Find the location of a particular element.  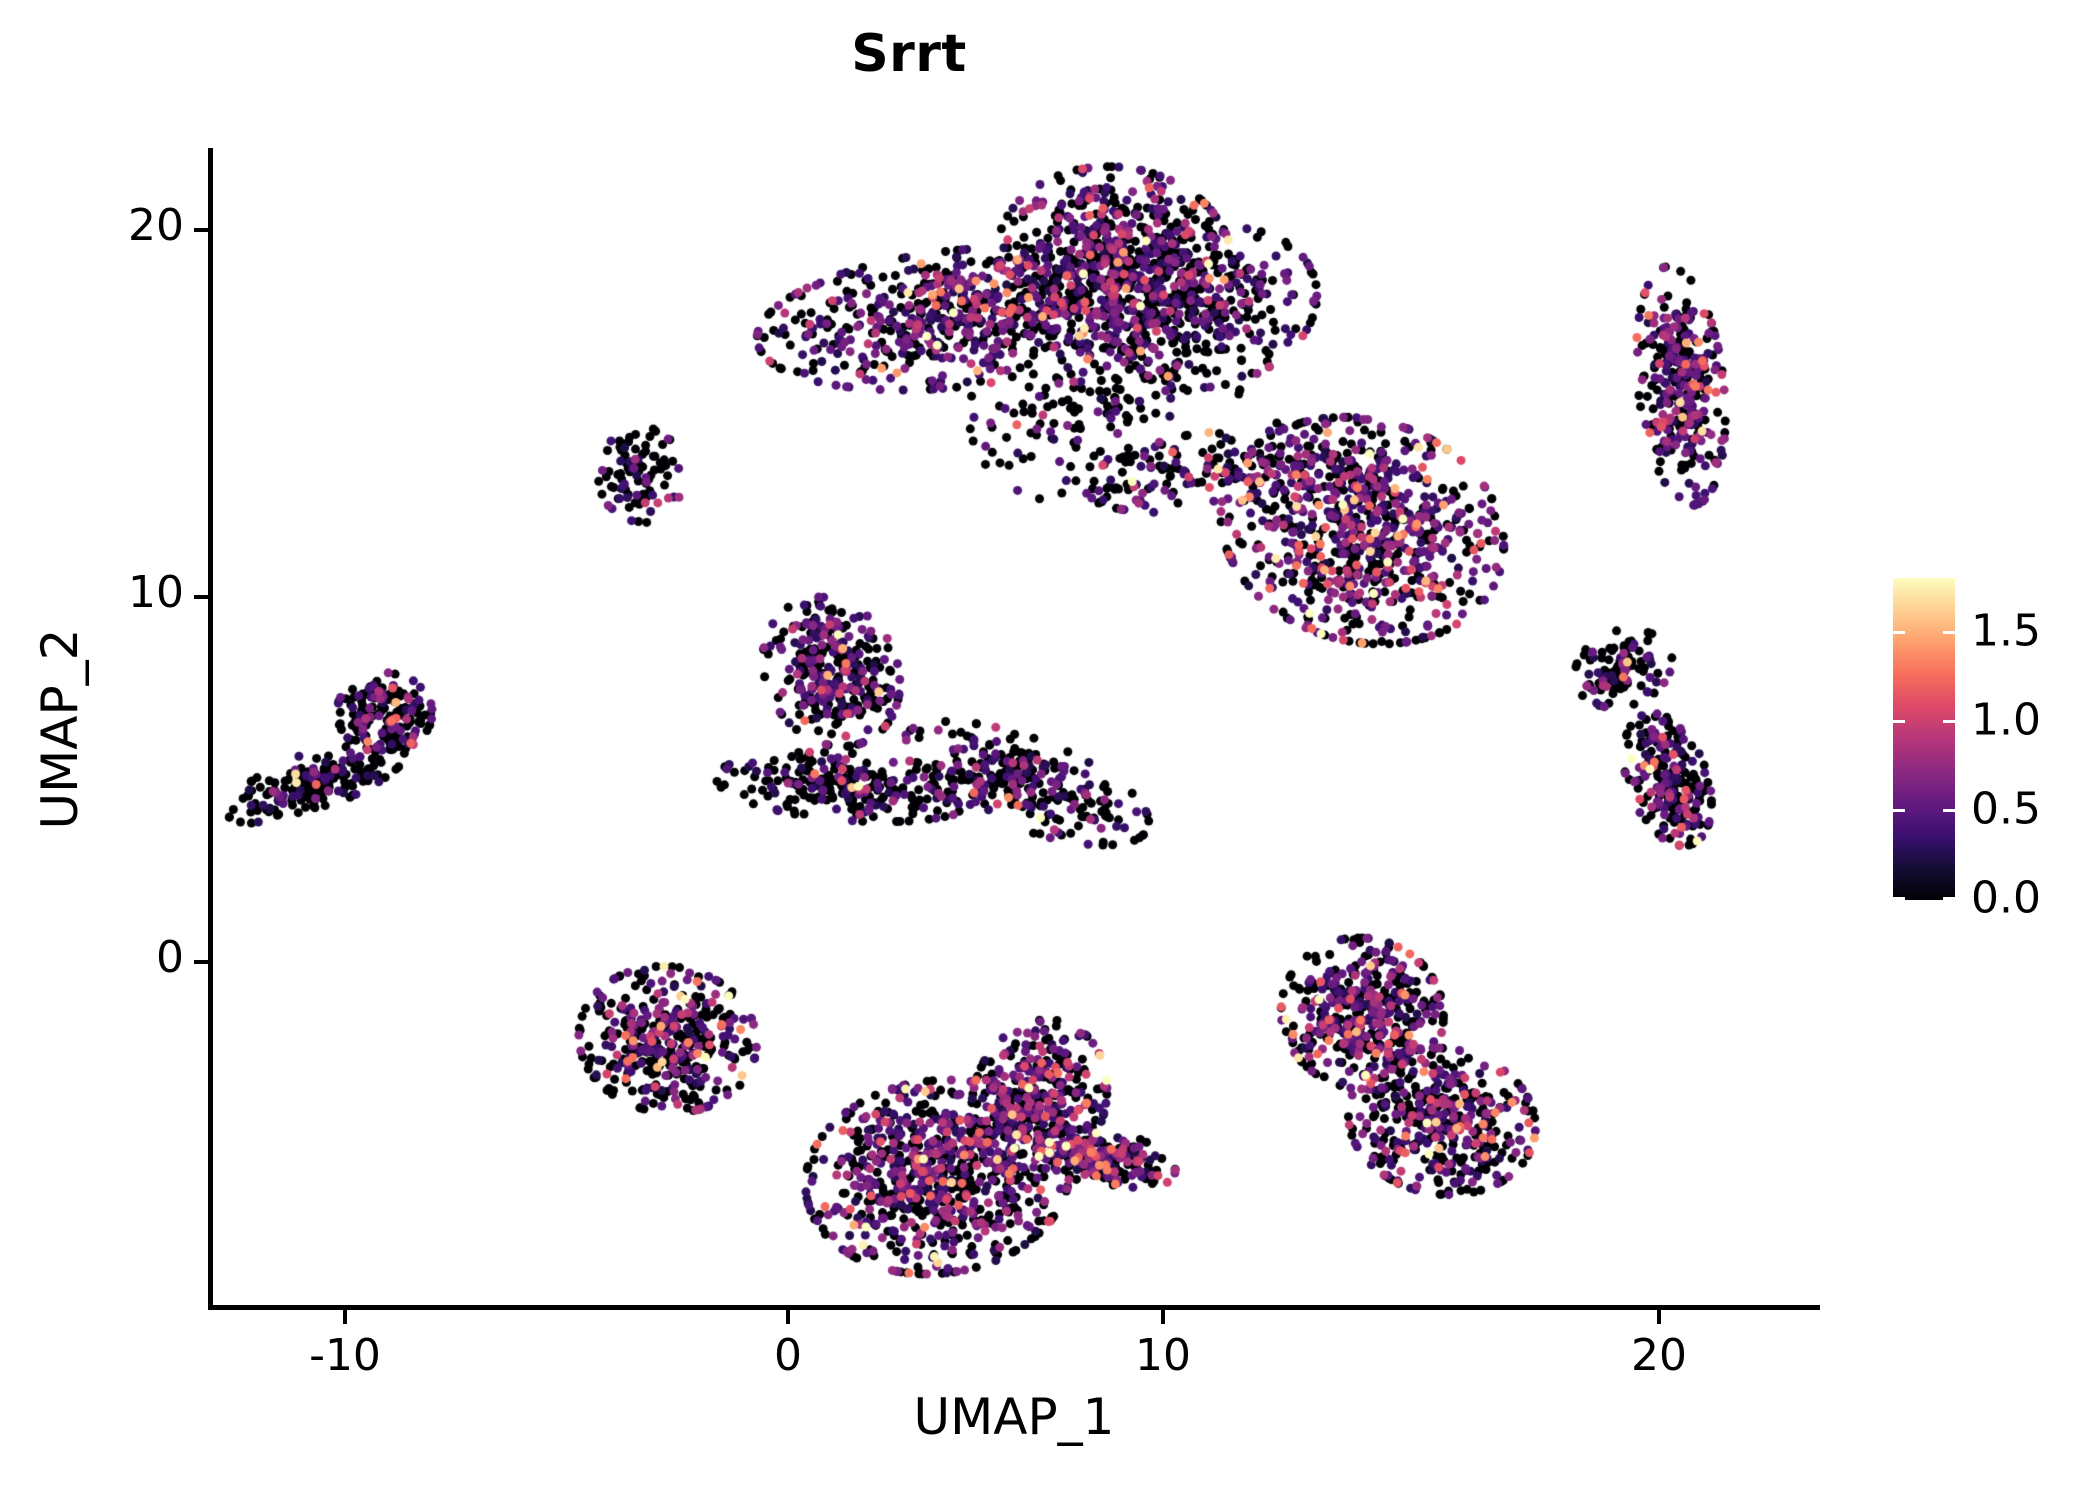

y-tick-label-20: 20 is located at coordinates (156, 225).